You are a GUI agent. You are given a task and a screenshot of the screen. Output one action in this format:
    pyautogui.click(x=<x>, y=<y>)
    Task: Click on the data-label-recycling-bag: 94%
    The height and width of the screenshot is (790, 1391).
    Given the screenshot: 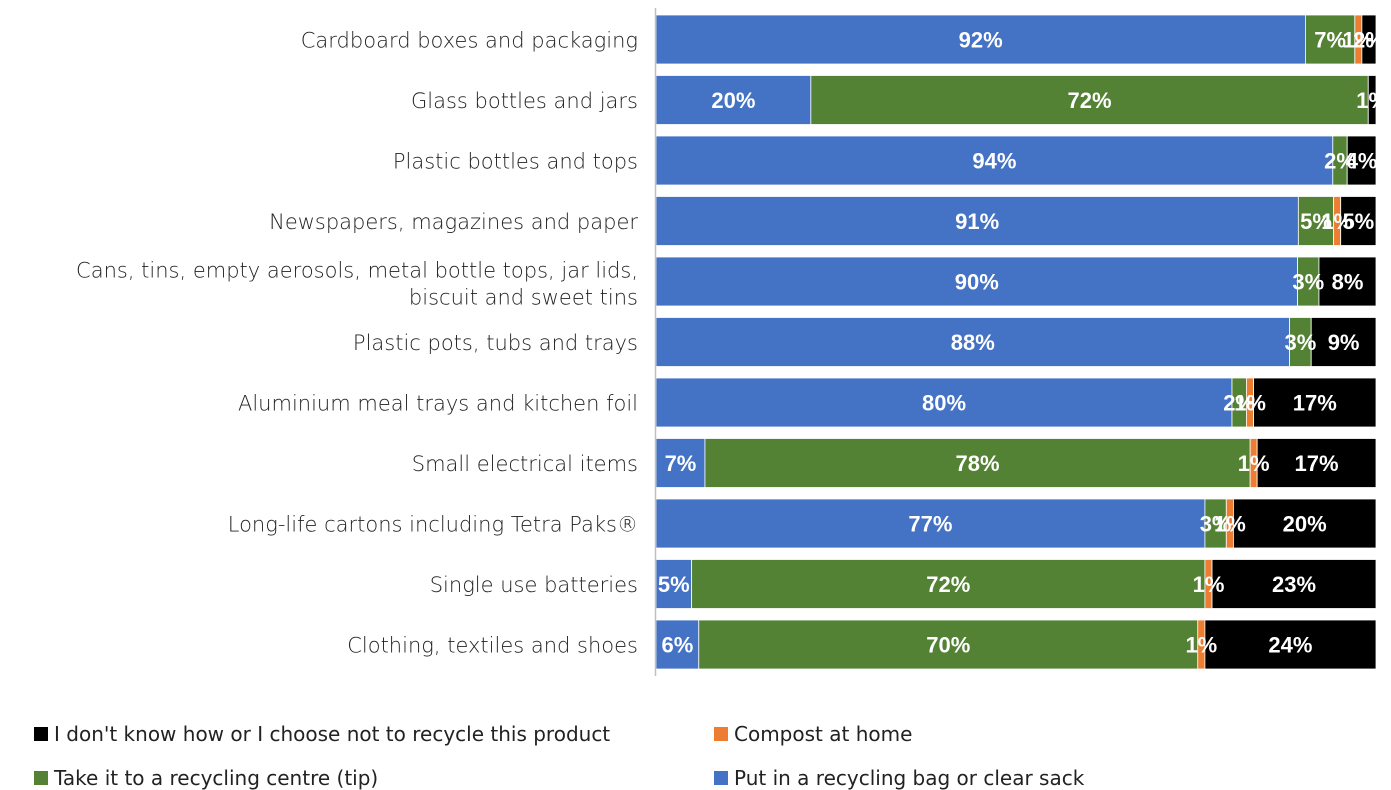 What is the action you would take?
    pyautogui.click(x=994, y=161)
    